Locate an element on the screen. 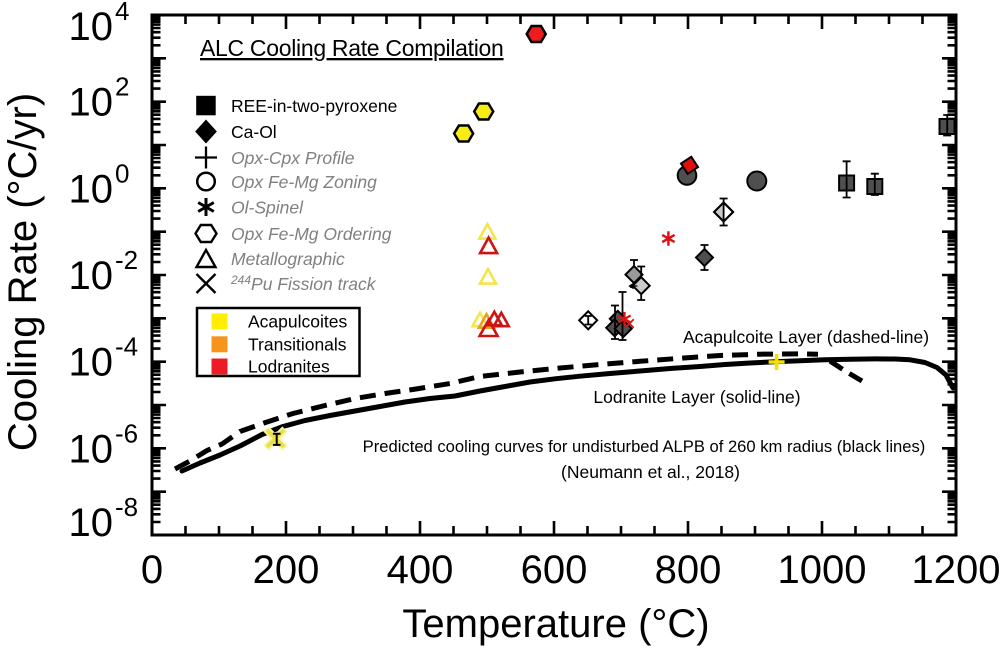 This screenshot has width=999, height=654. svg-text: Ca-Ol is located at coordinates (254, 132).